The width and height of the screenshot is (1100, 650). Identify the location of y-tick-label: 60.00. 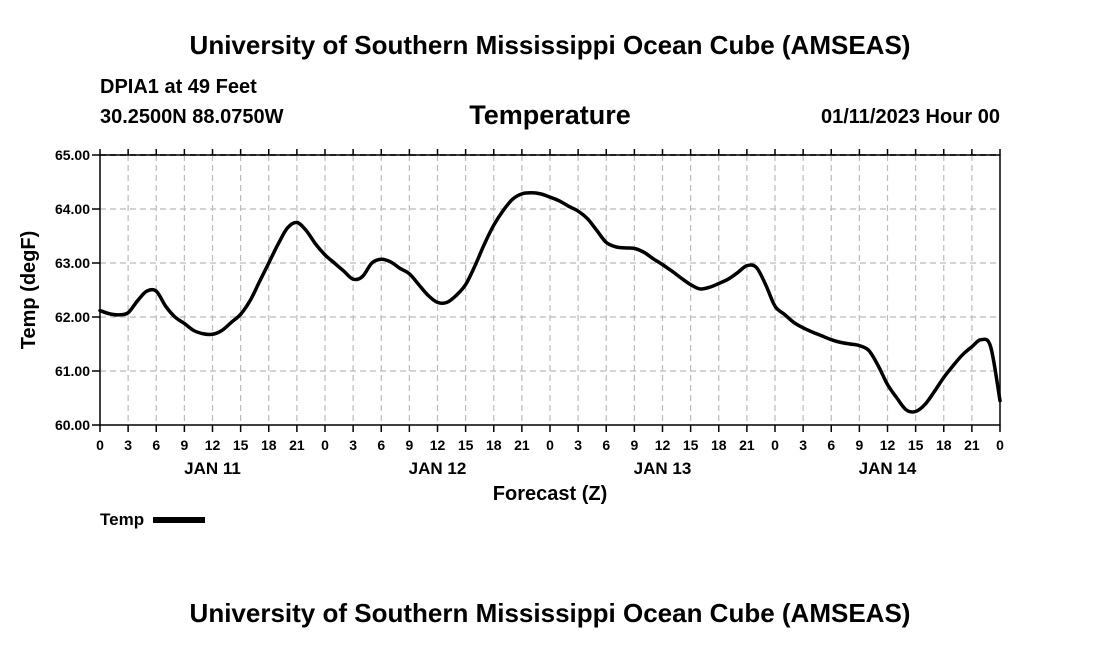
(72, 425).